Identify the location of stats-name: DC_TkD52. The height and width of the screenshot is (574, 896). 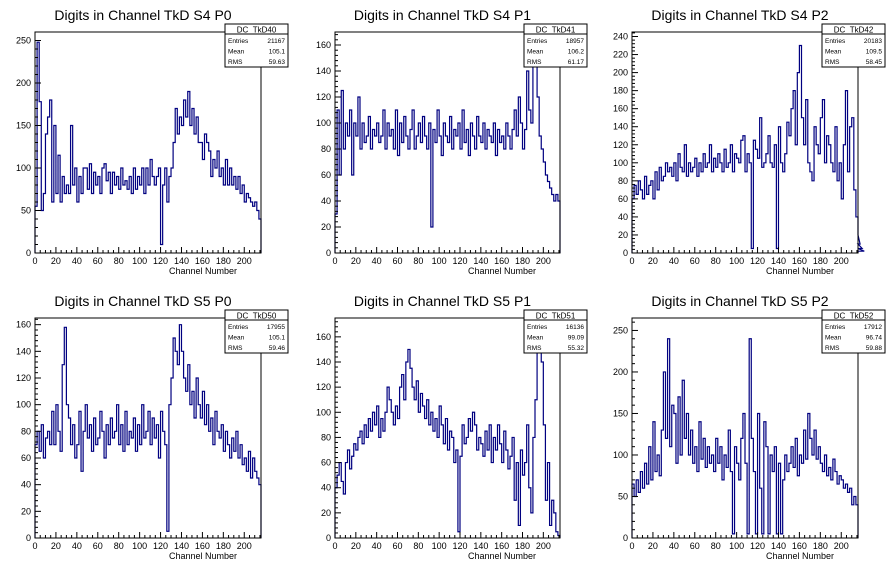
(854, 316).